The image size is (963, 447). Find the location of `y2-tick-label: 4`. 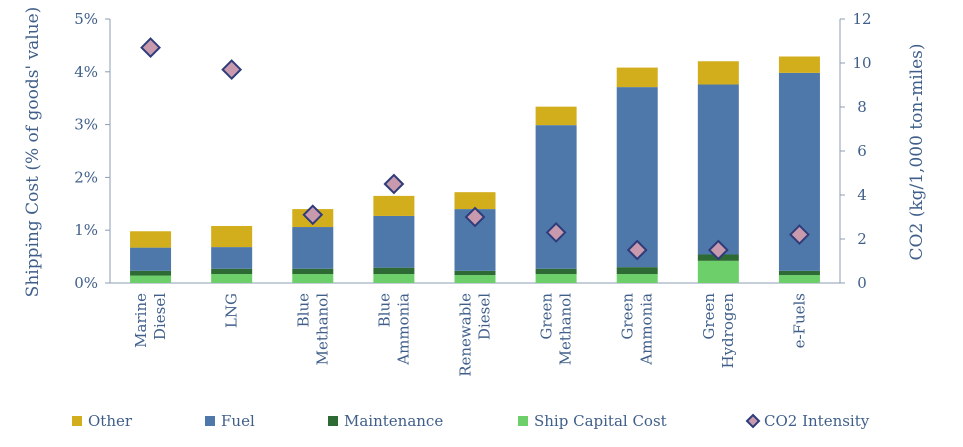

y2-tick-label: 4 is located at coordinates (862, 195).